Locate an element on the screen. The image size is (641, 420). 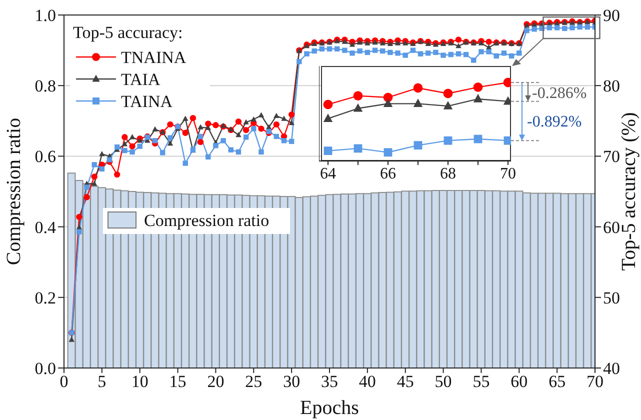
y2-tick-label: 40 is located at coordinates (611, 368).